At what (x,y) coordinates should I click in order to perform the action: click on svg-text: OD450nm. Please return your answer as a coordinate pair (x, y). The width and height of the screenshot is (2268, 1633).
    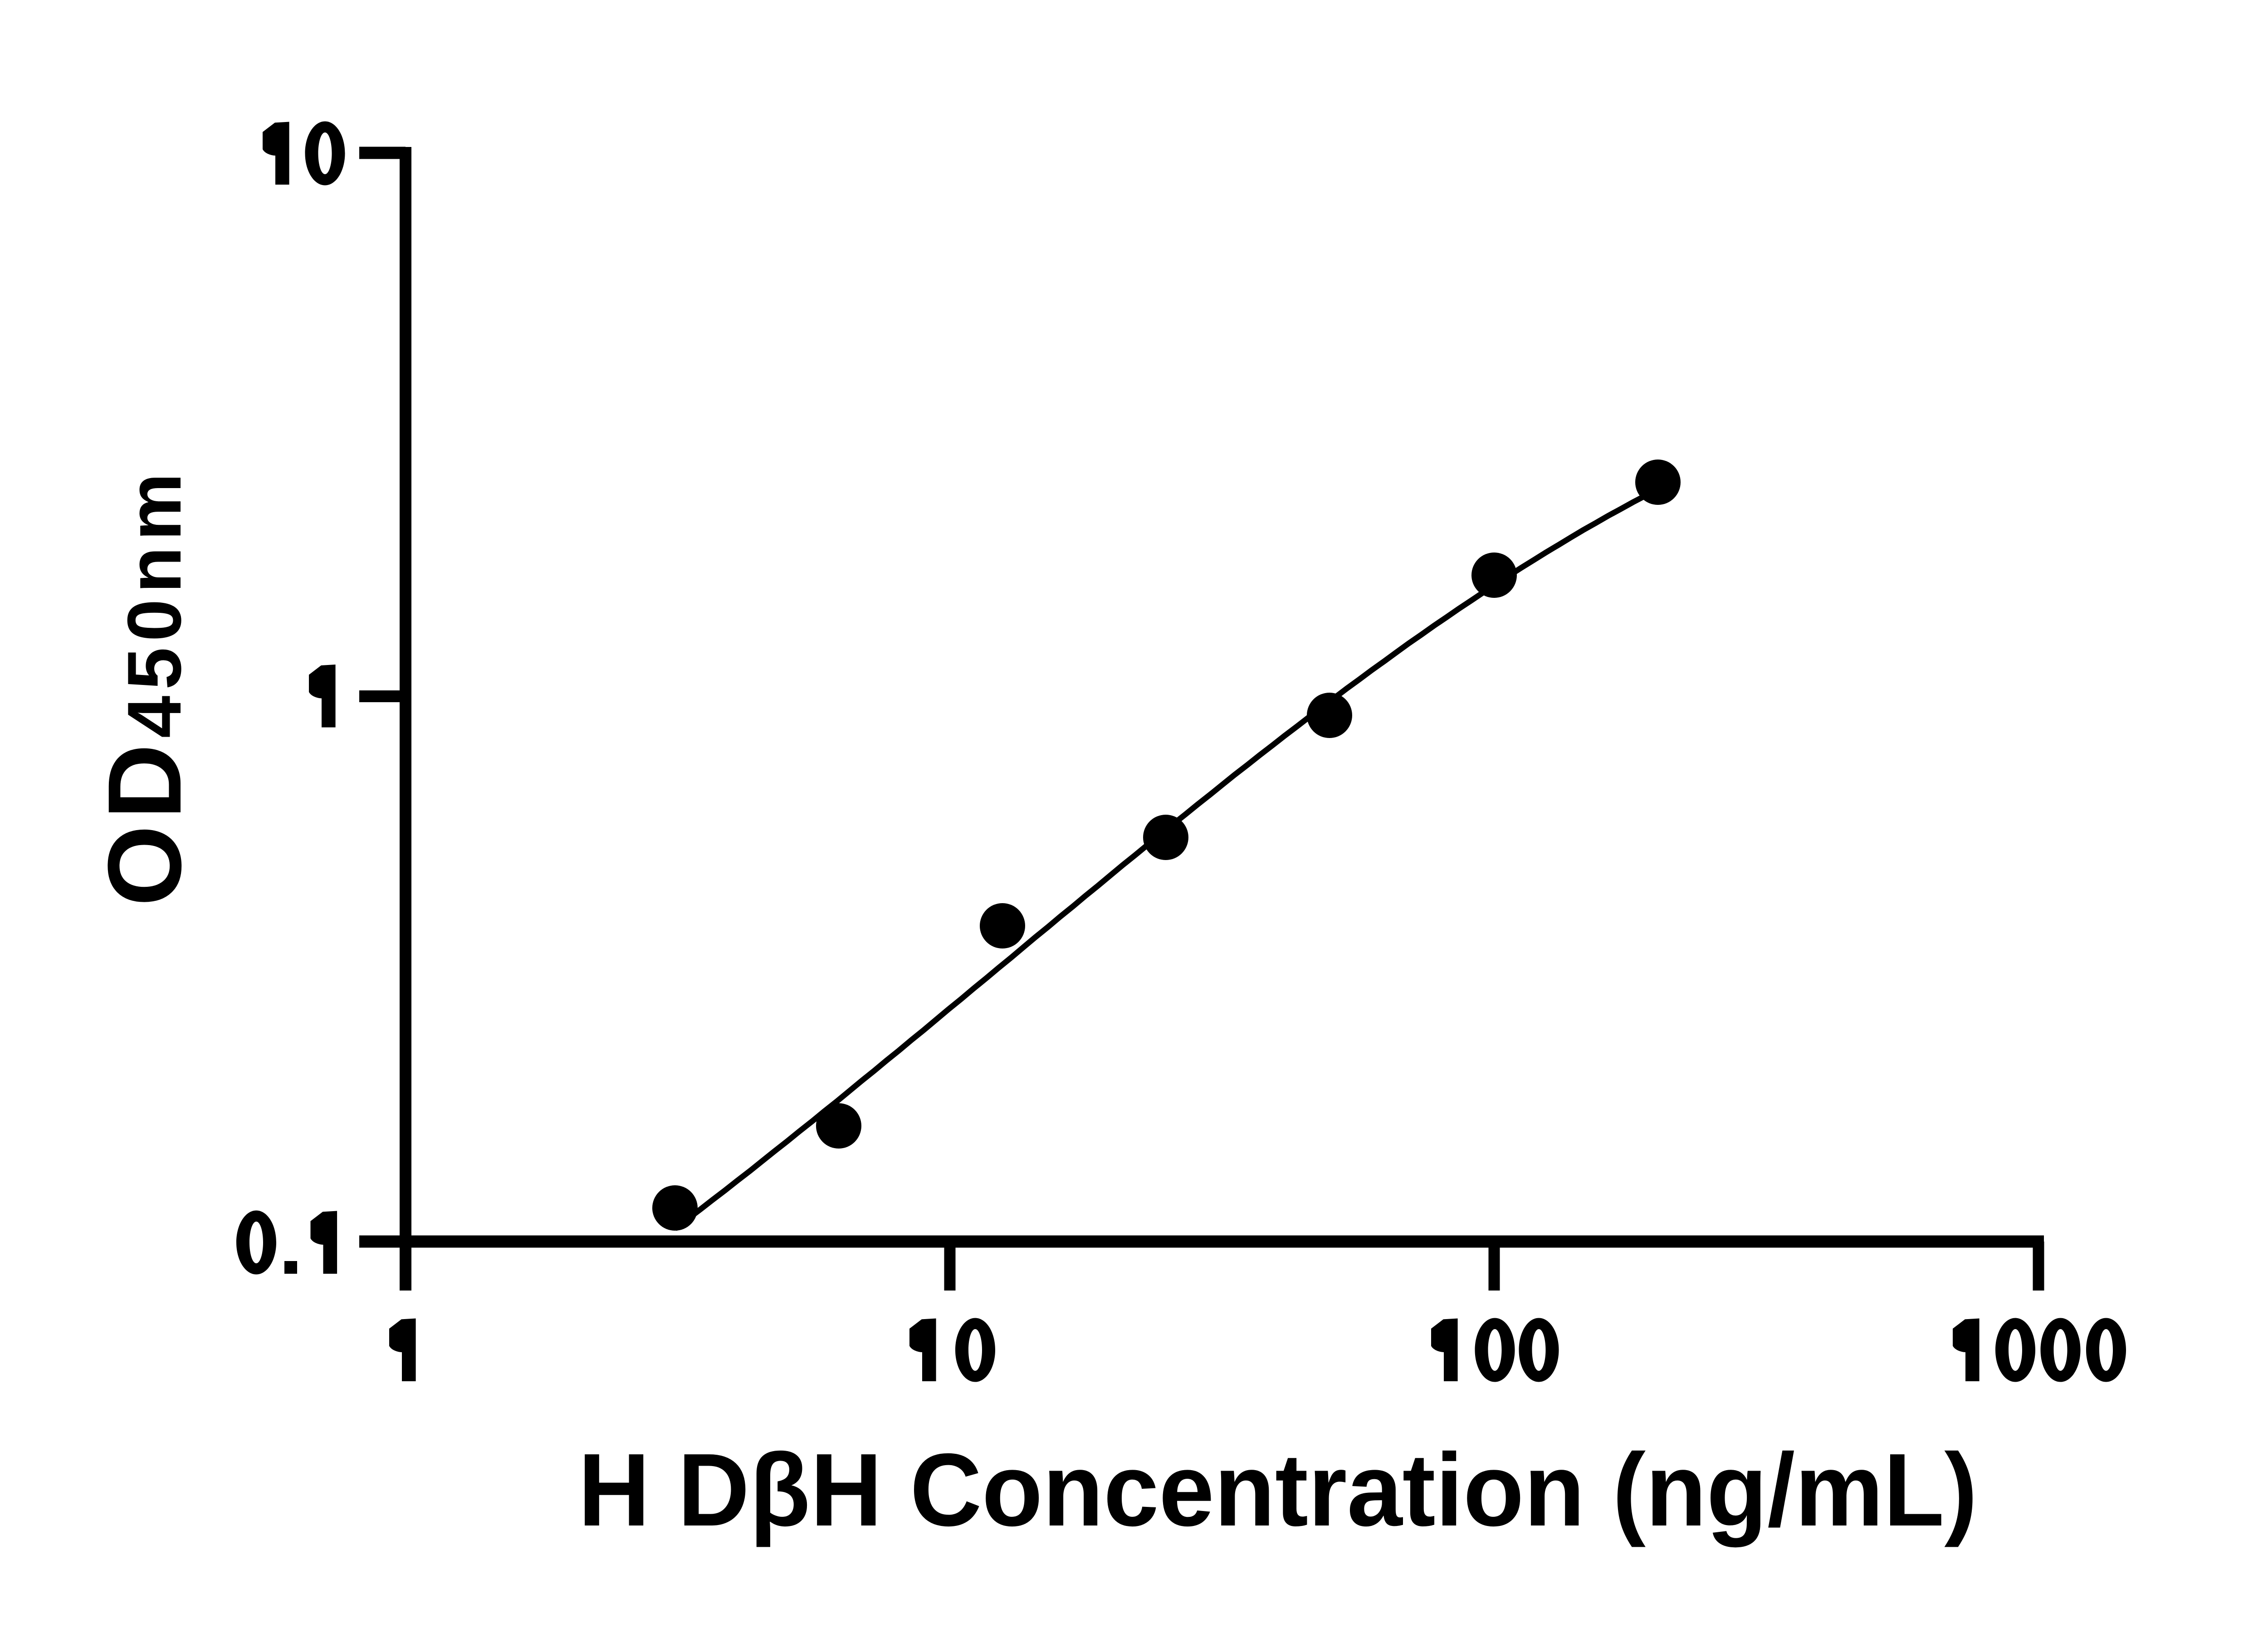
    Looking at the image, I should click on (144, 686).